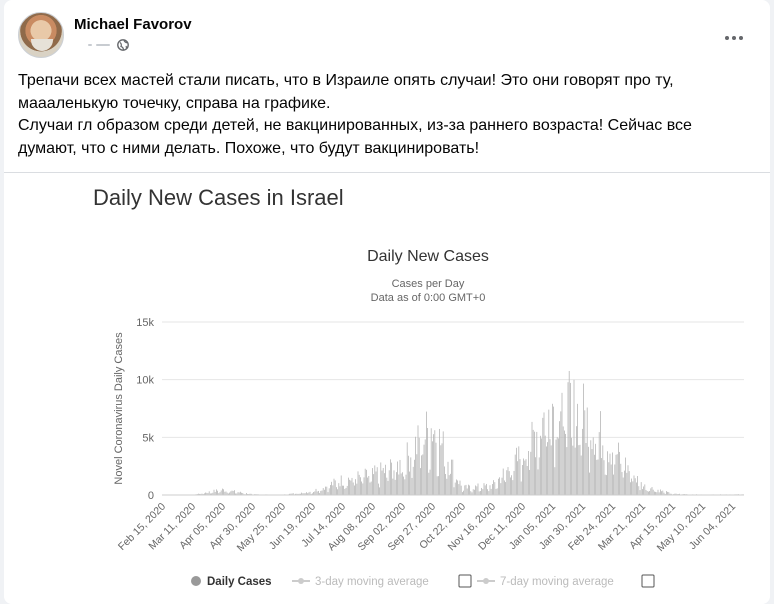 This screenshot has height=604, width=774. What do you see at coordinates (41, 35) in the screenshot?
I see `avatar` at bounding box center [41, 35].